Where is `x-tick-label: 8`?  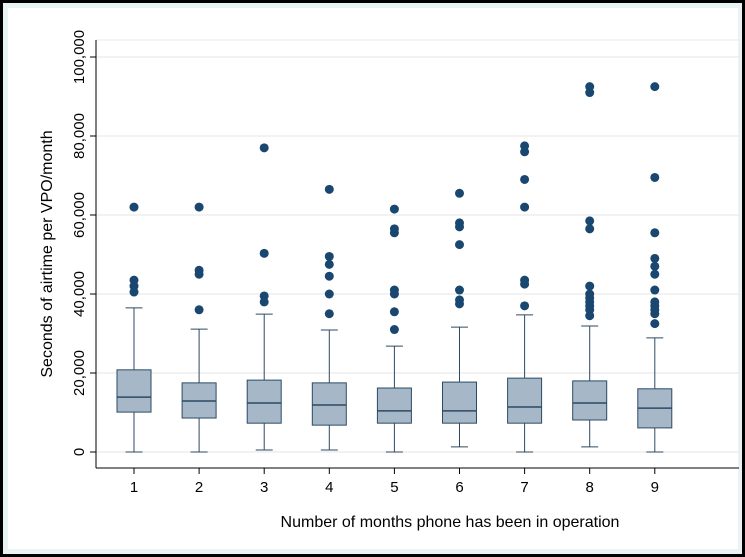
x-tick-label: 8 is located at coordinates (590, 487).